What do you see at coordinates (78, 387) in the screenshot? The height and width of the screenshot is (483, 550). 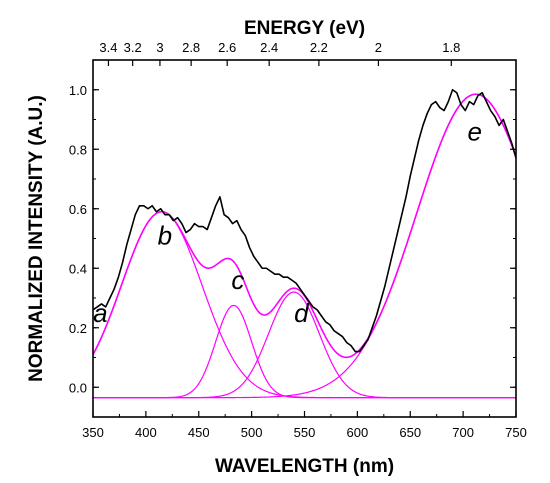 I see `y-tick-label: 0.0` at bounding box center [78, 387].